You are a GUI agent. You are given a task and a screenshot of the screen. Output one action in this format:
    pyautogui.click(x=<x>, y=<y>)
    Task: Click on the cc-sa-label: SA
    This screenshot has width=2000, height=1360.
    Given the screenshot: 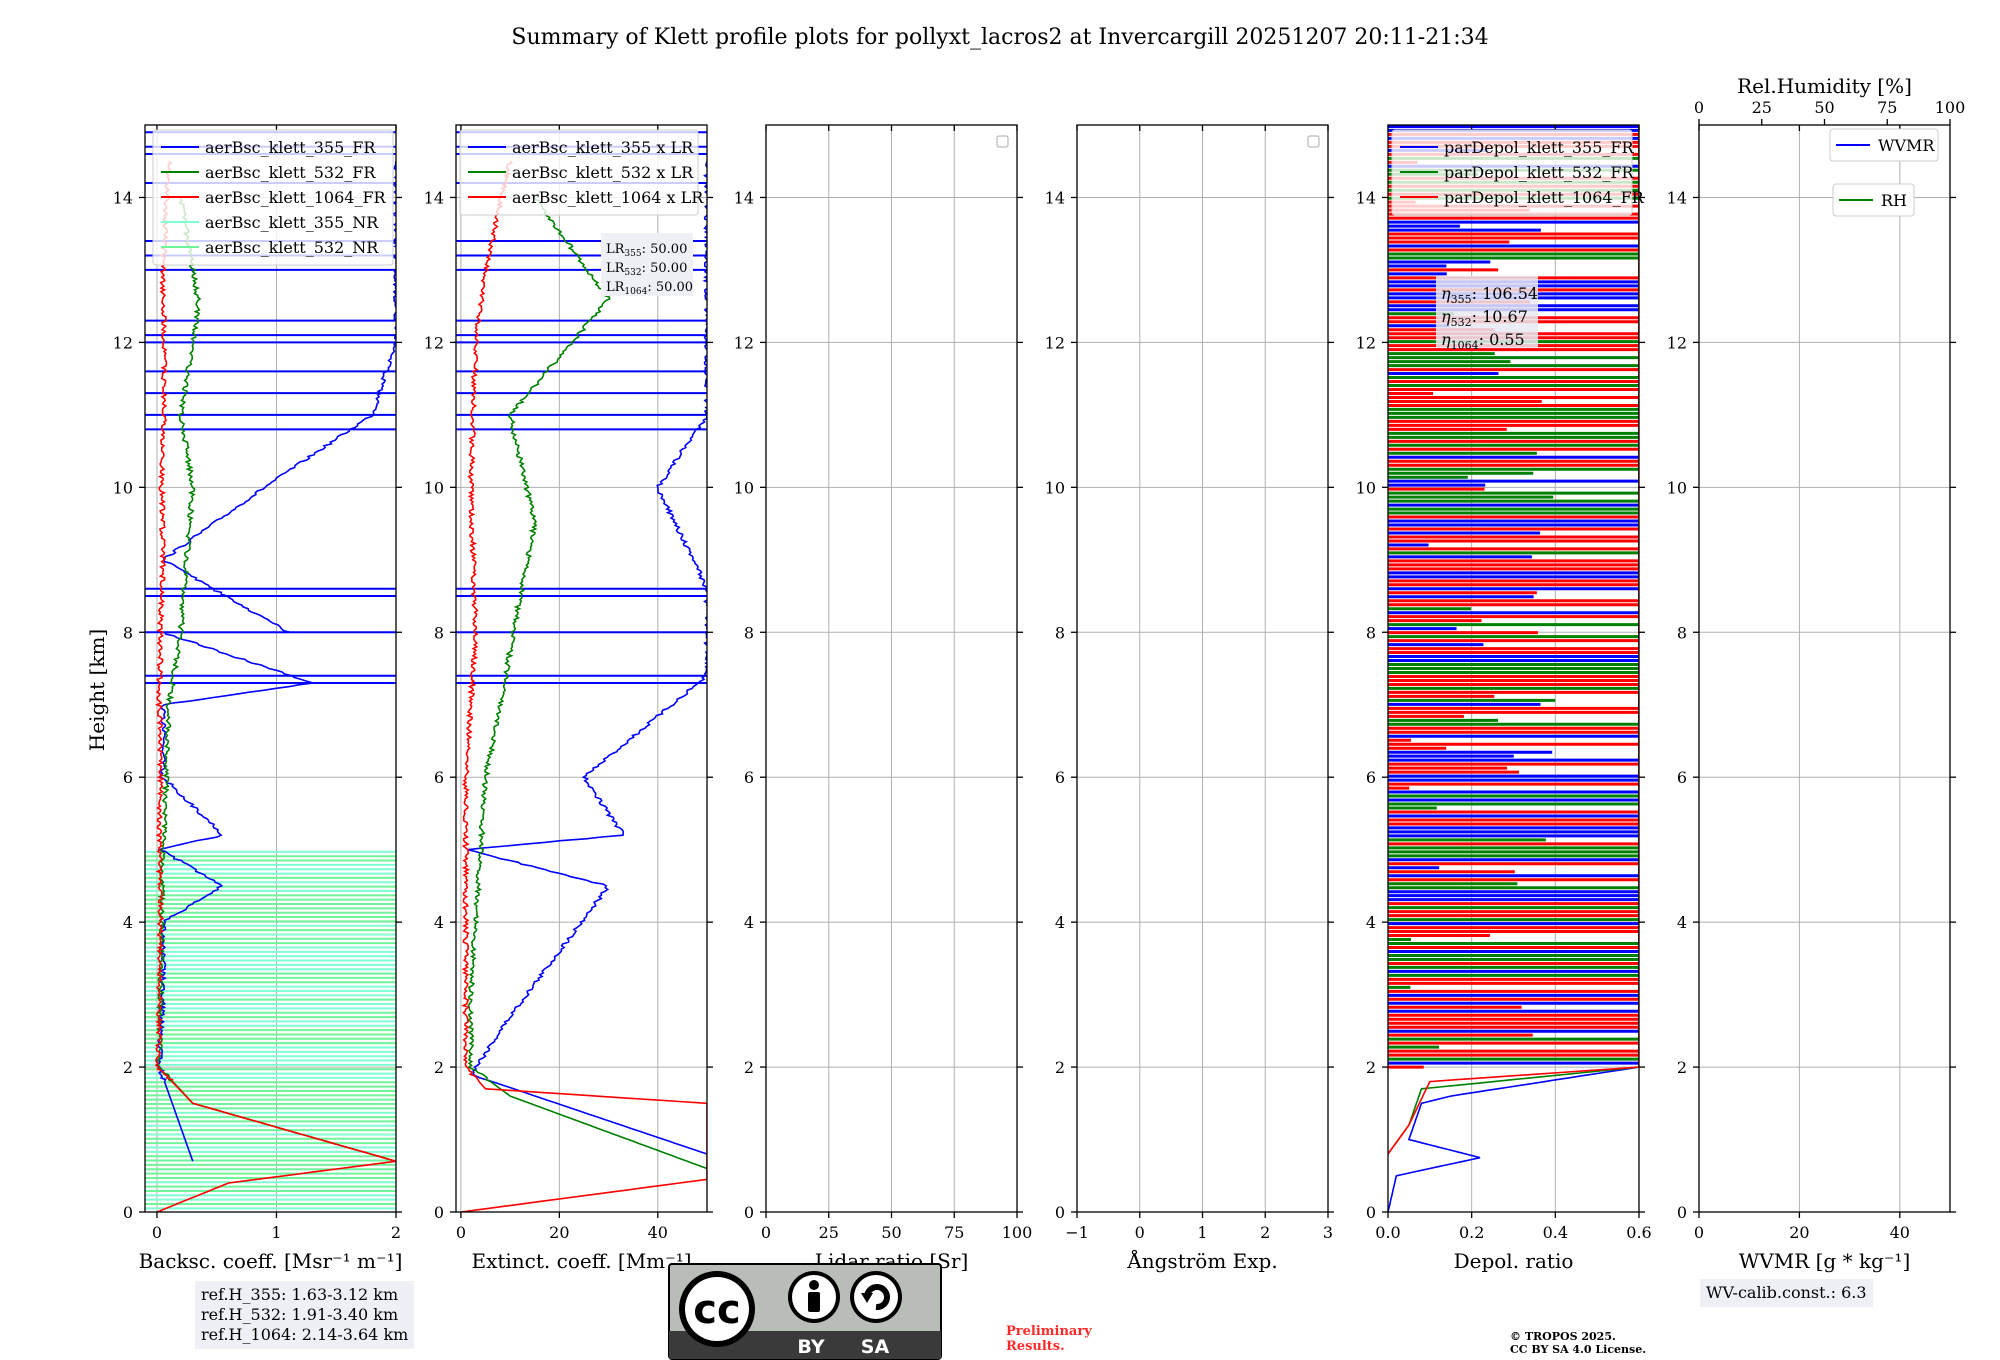 What is the action you would take?
    pyautogui.click(x=875, y=1347)
    